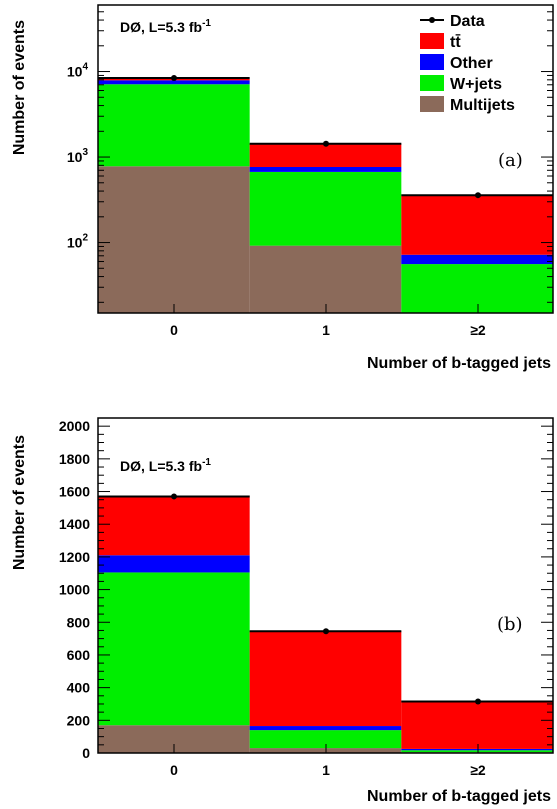 The width and height of the screenshot is (557, 809). I want to click on legend-label-0: Data, so click(467, 21).